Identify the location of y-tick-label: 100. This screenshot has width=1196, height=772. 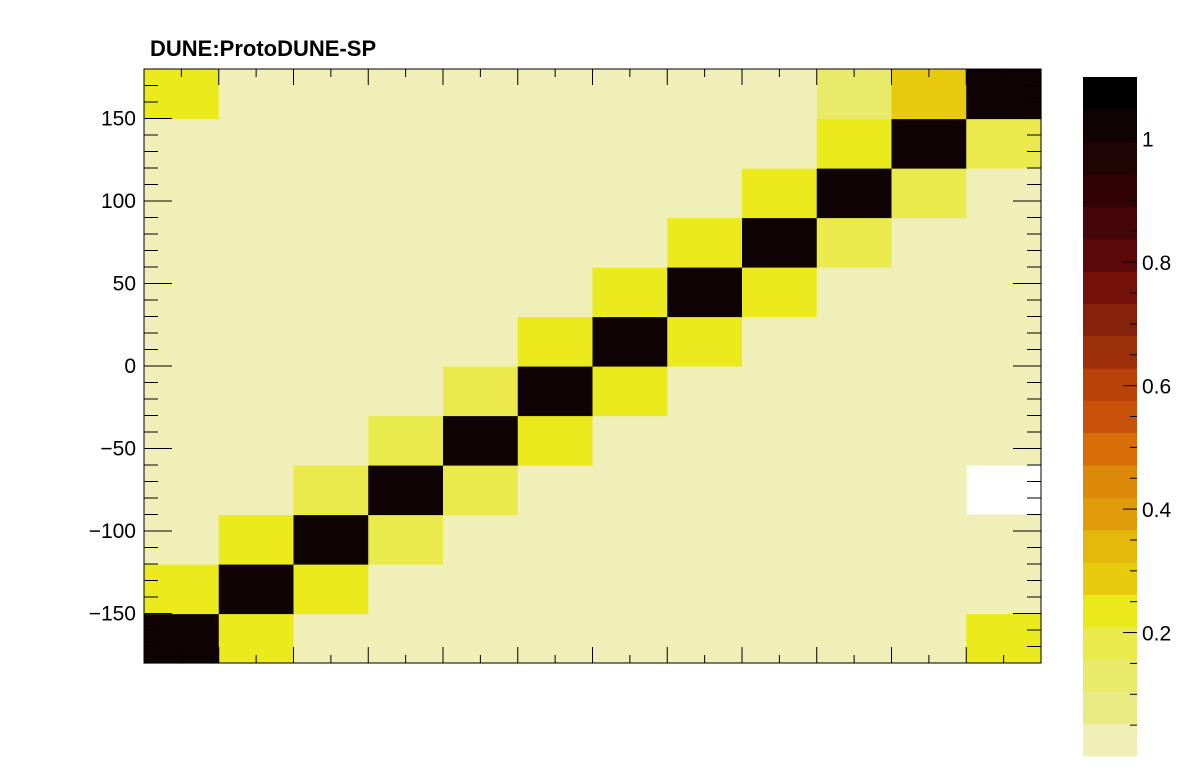
(118, 201).